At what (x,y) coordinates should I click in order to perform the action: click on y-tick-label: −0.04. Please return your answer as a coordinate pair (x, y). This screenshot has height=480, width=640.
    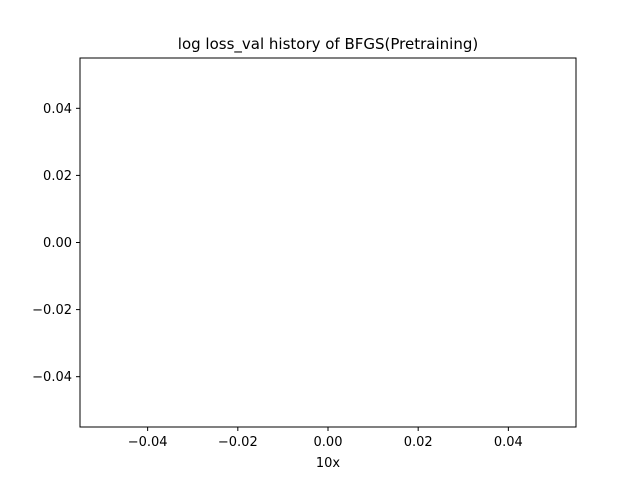
    Looking at the image, I should click on (52, 377).